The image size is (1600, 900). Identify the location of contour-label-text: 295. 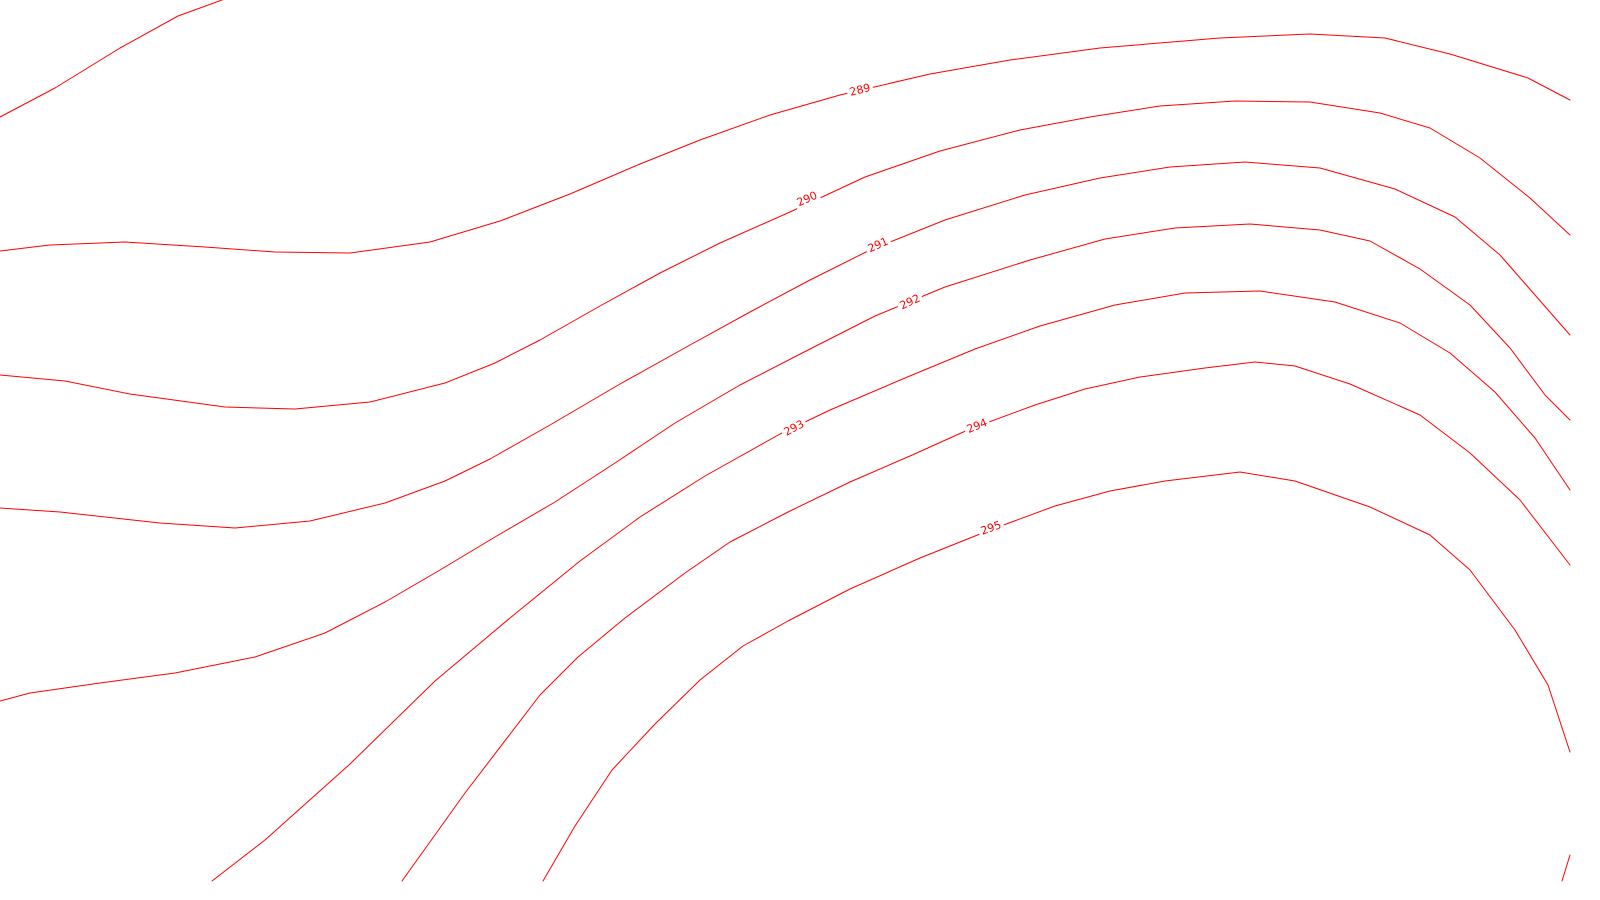
(991, 527).